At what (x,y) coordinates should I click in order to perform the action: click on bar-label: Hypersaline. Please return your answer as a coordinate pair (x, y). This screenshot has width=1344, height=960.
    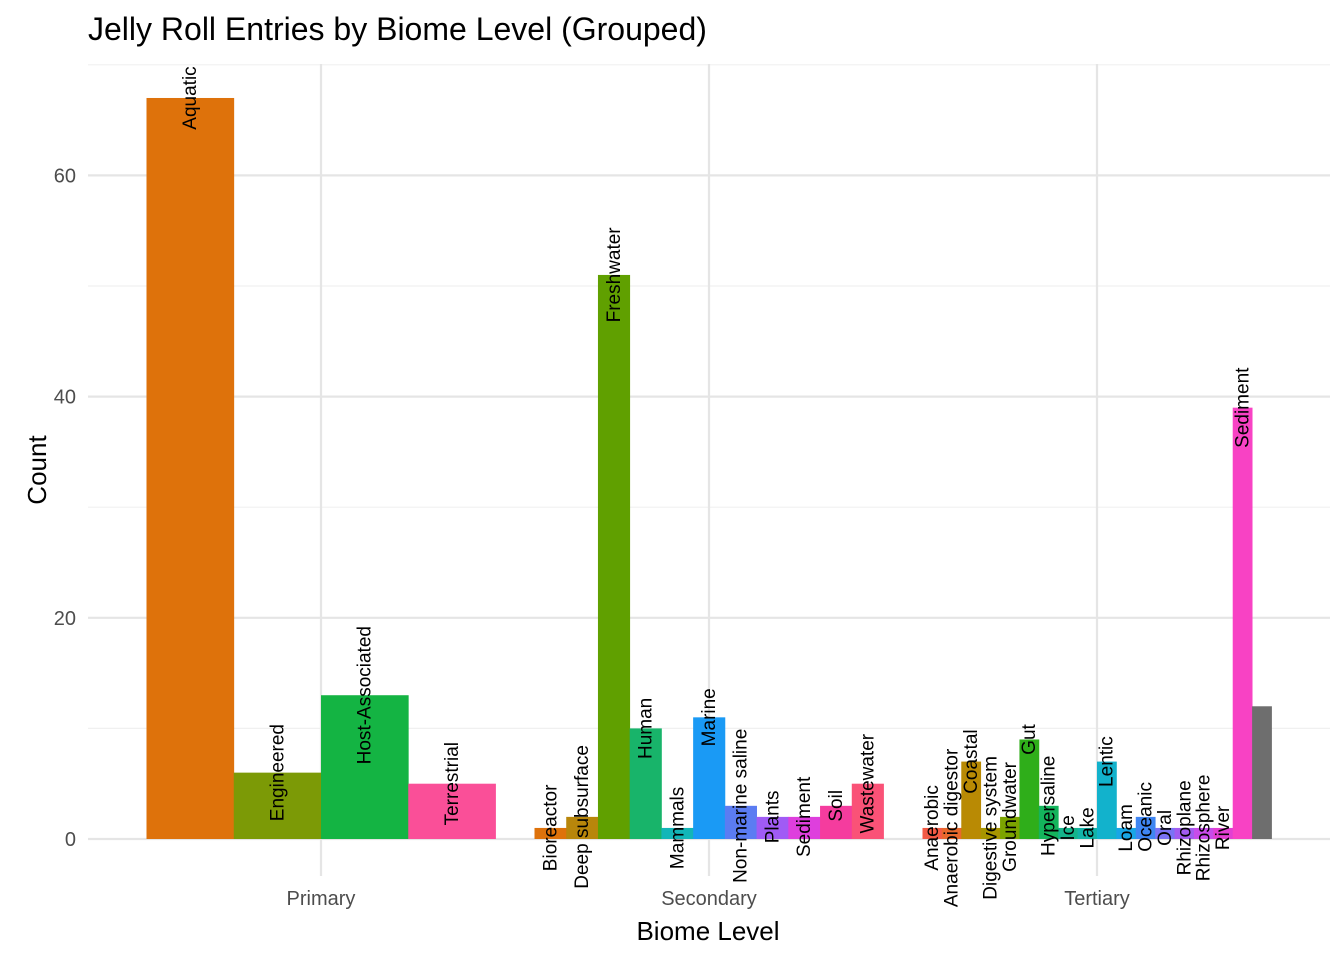
    Looking at the image, I should click on (1049, 806).